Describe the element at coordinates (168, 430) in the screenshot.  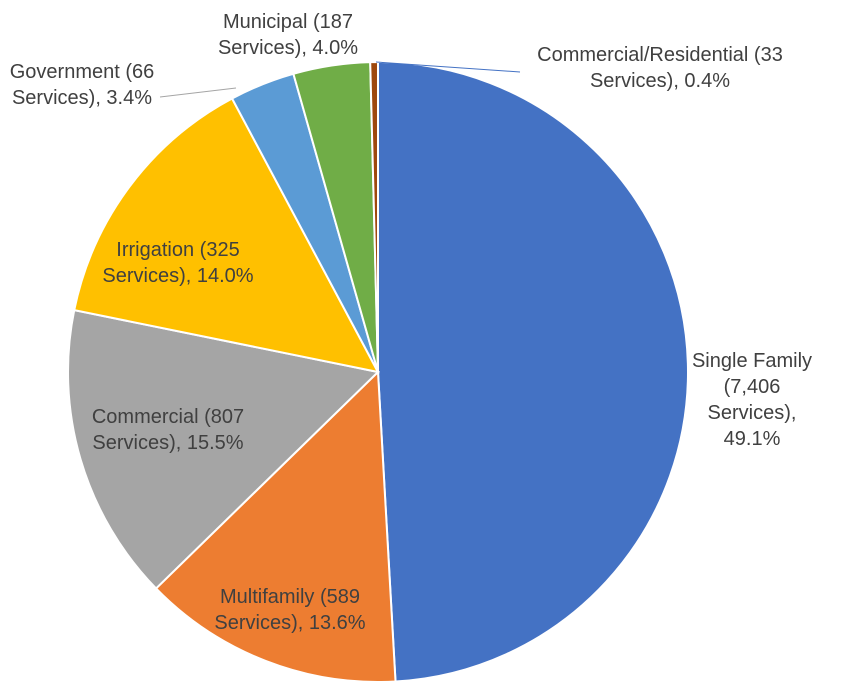
I see `data-label: Commercial (807 Services), 15.5%` at that location.